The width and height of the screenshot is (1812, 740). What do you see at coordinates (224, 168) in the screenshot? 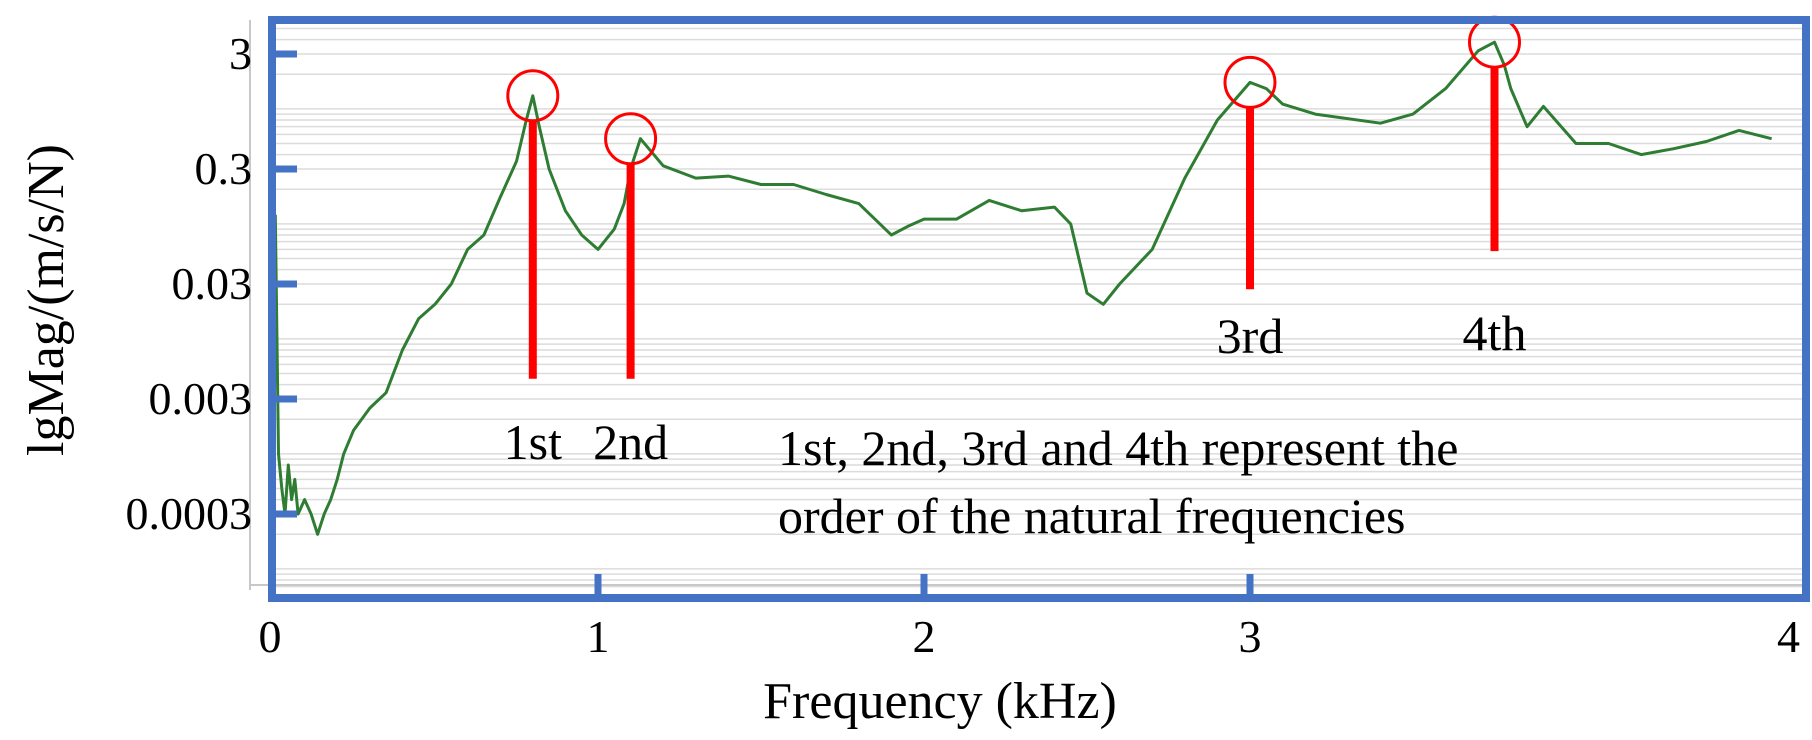
I see `y-tick-label: 0.3` at bounding box center [224, 168].